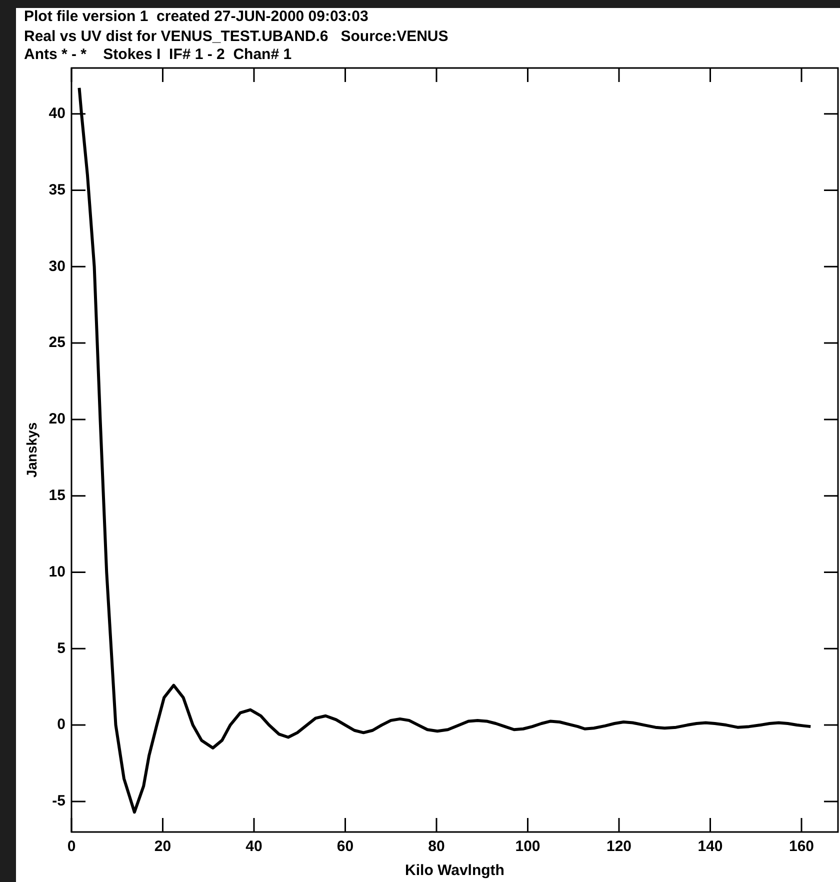  Describe the element at coordinates (57, 495) in the screenshot. I see `y-tick-label: 15` at that location.